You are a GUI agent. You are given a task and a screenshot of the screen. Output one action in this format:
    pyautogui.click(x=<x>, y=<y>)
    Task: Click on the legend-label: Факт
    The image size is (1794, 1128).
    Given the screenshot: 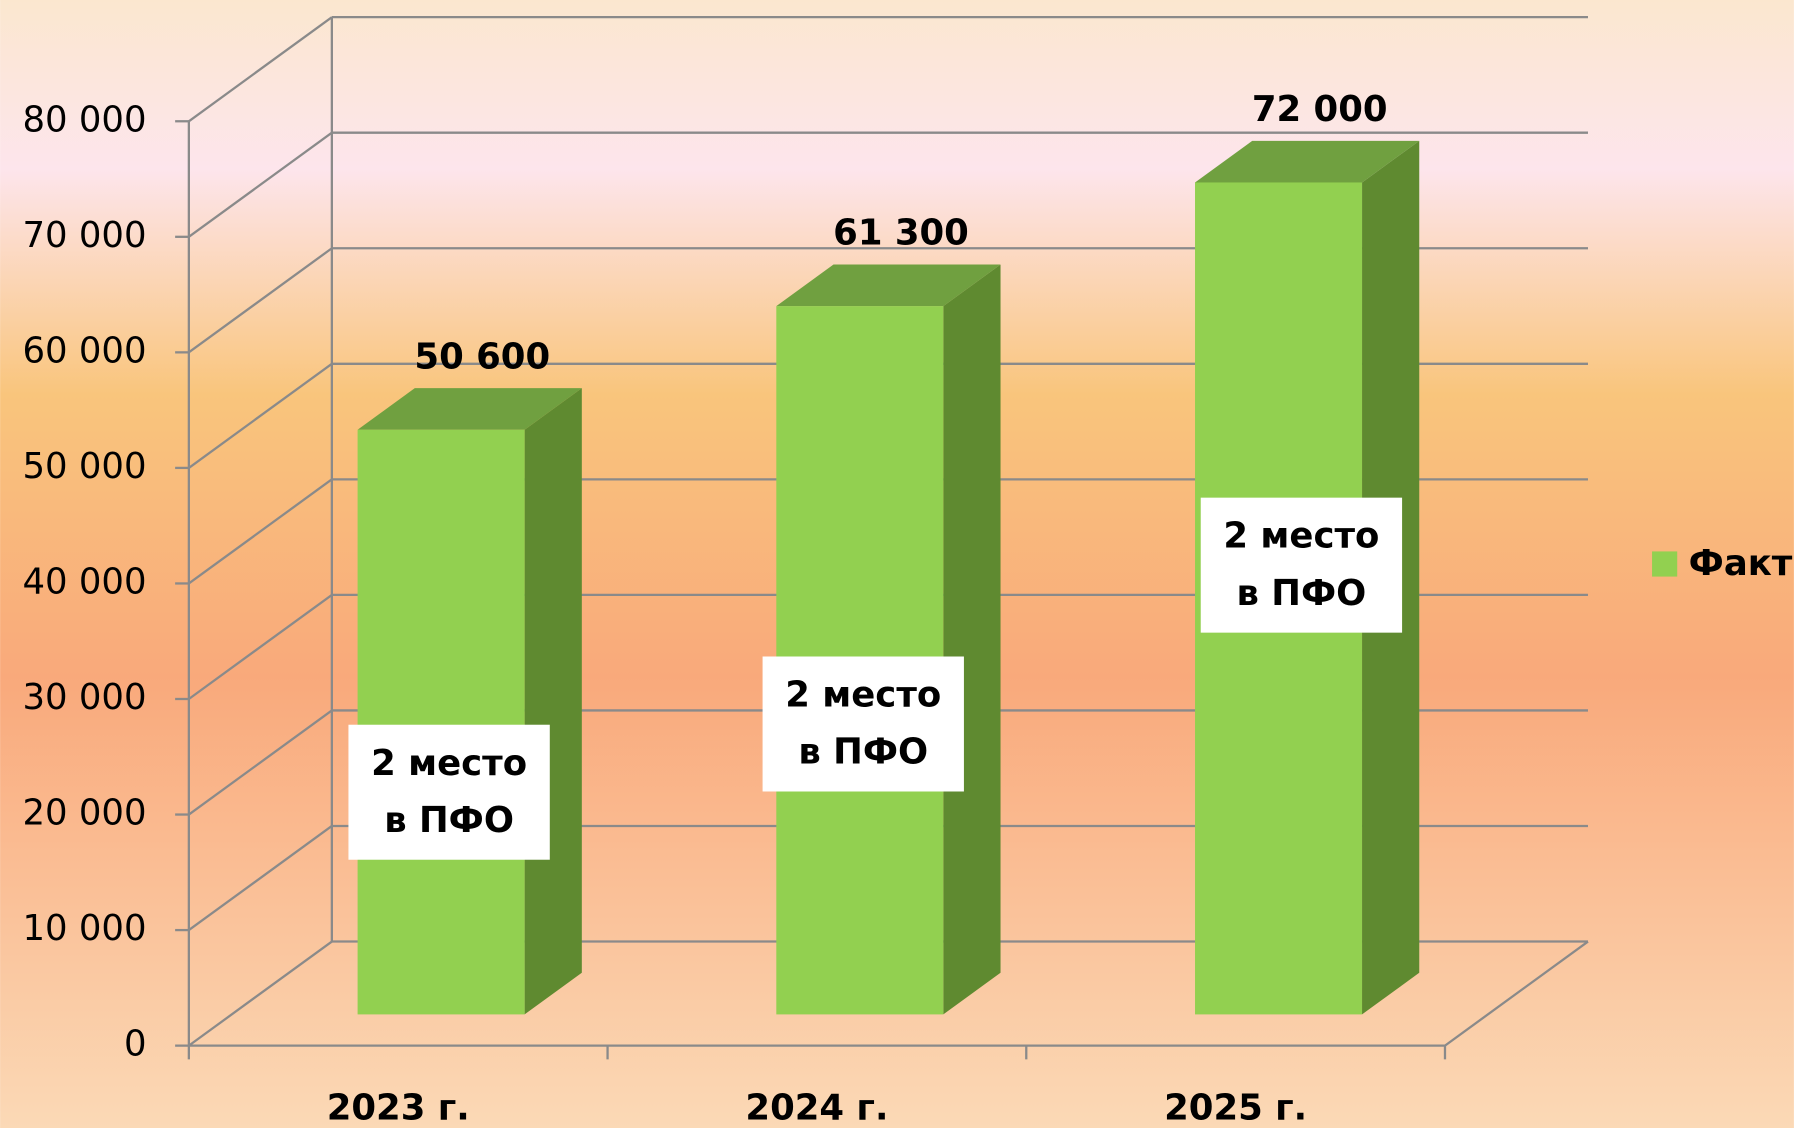 What is the action you would take?
    pyautogui.click(x=1741, y=563)
    